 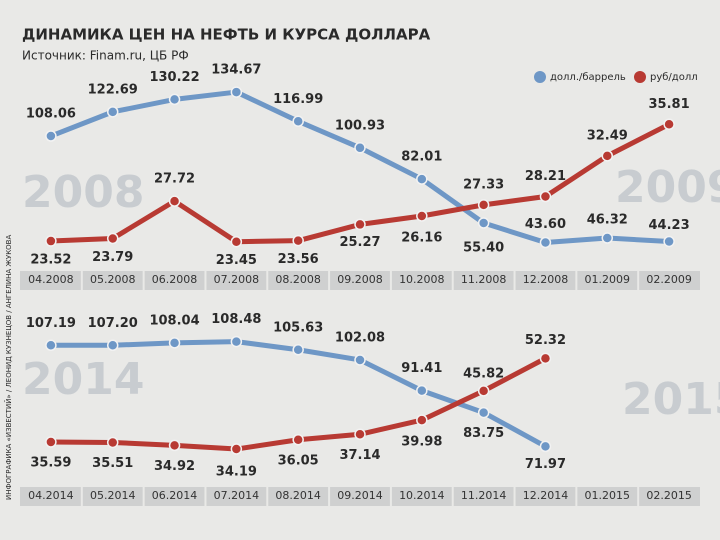 What do you see at coordinates (546, 279) in the screenshot?
I see `x-tick-label: 12.2008` at bounding box center [546, 279].